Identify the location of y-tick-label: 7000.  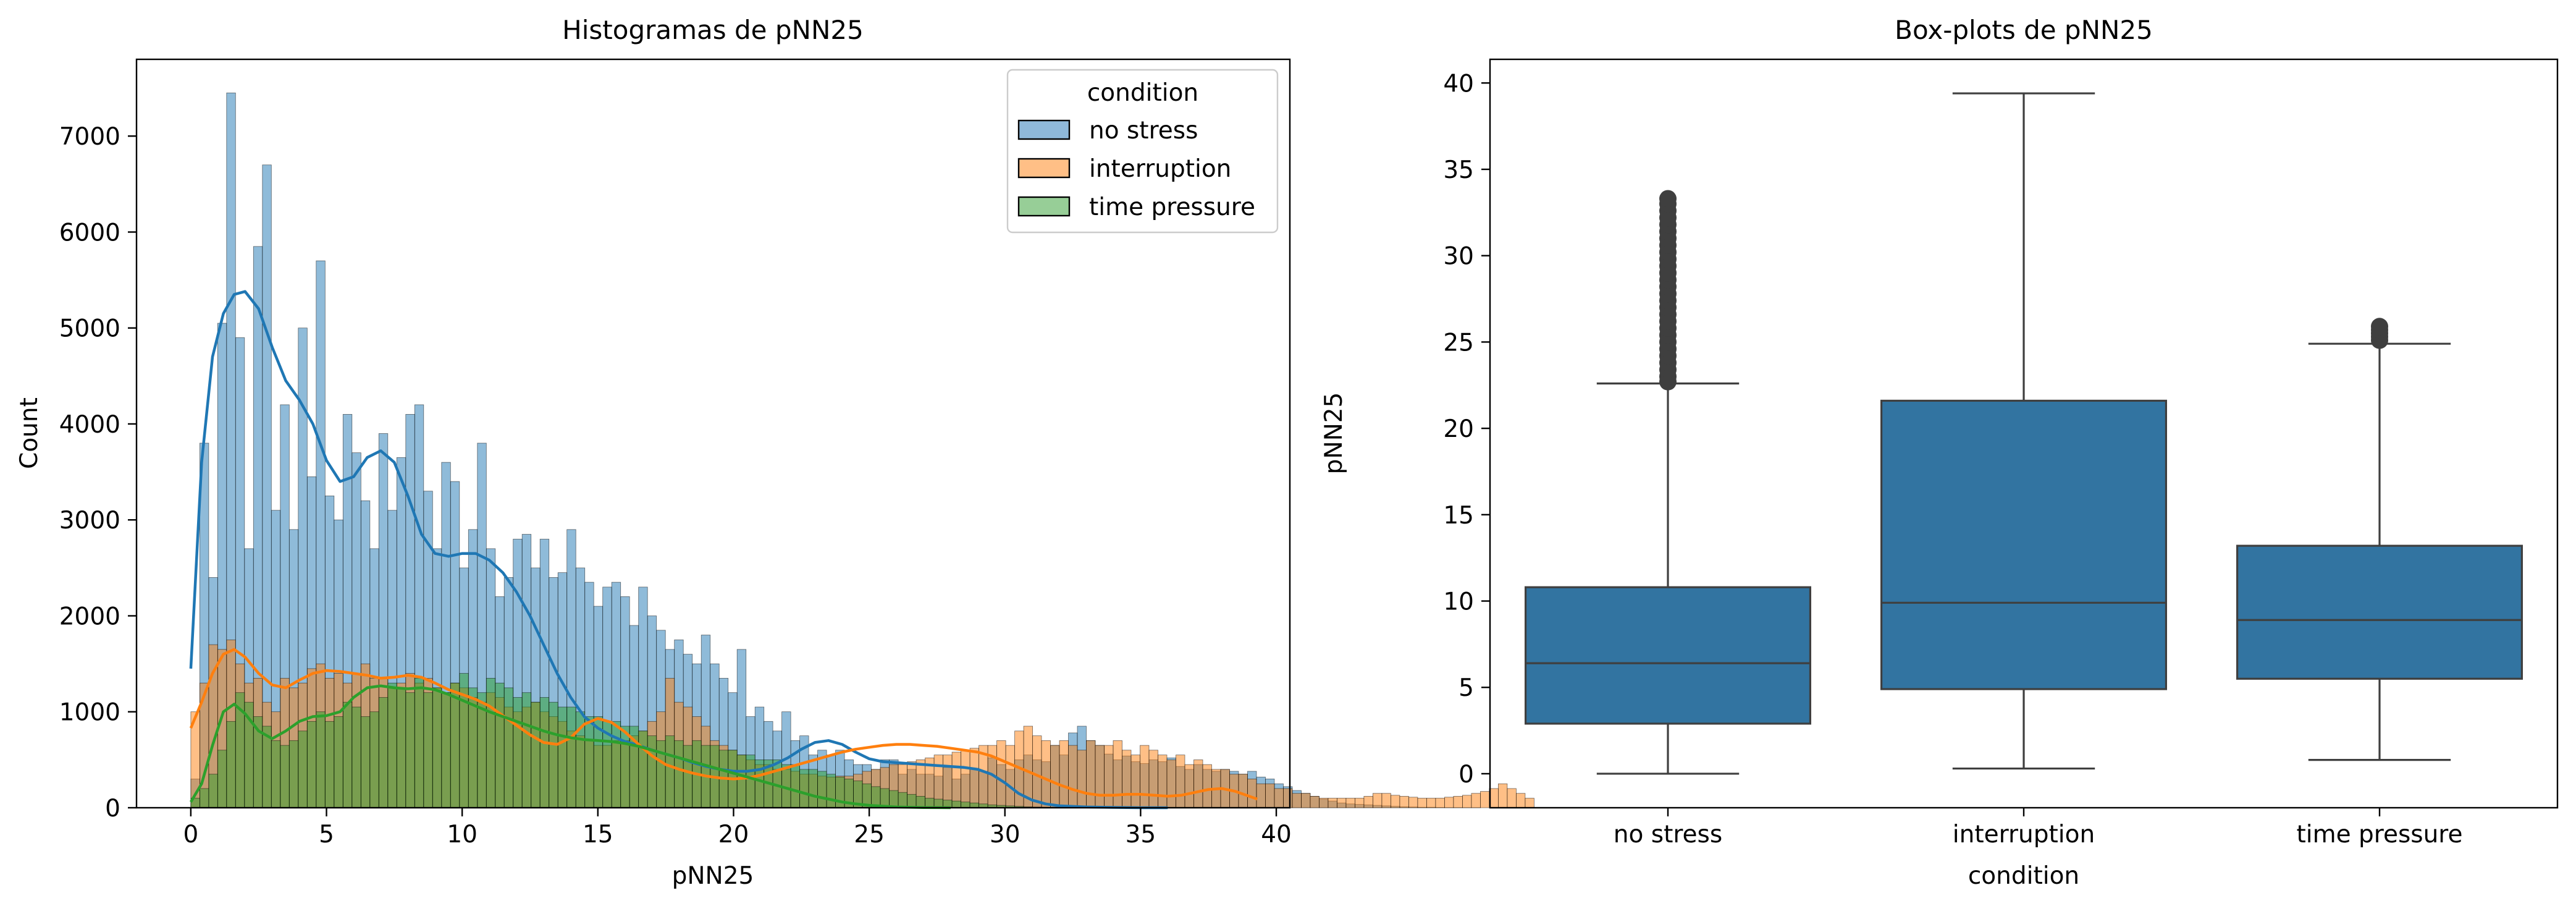
(89, 137).